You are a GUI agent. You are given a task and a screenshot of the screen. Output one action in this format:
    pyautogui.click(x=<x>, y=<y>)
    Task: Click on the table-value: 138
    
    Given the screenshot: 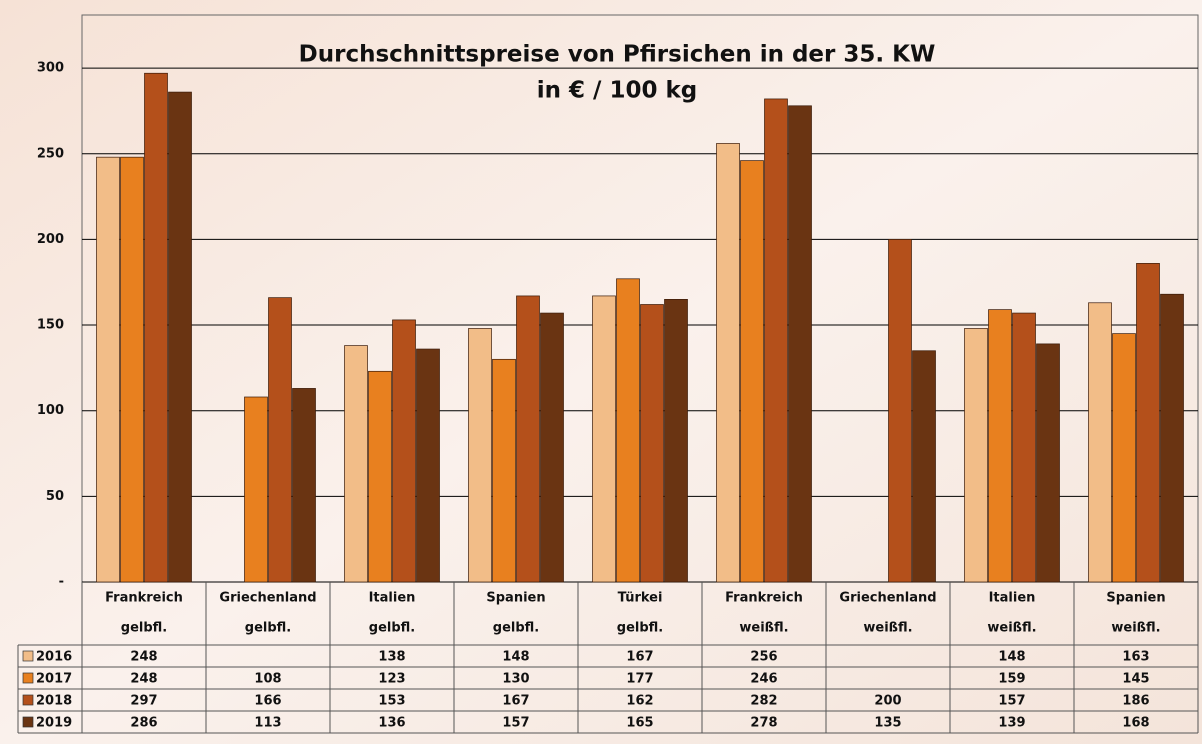 What is the action you would take?
    pyautogui.click(x=391, y=657)
    